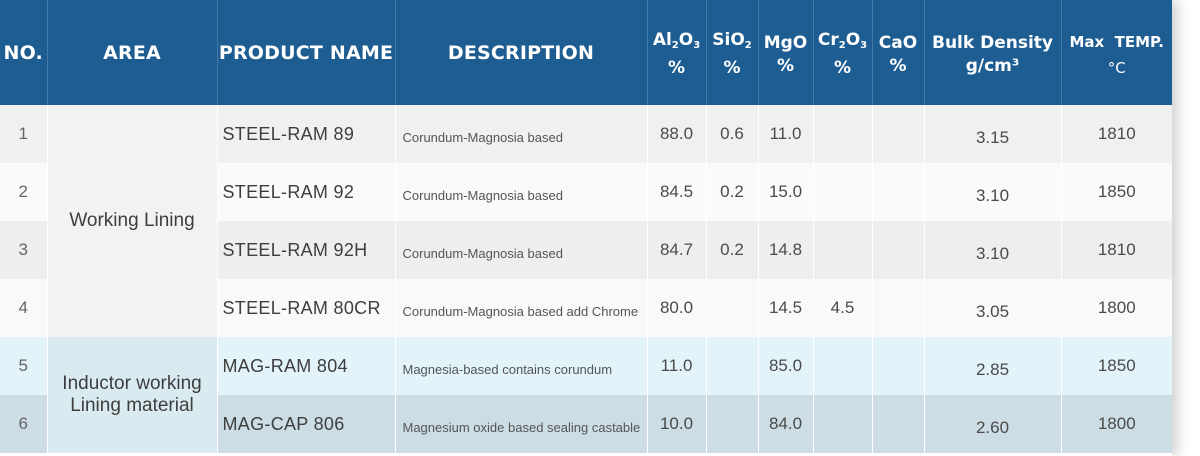 The image size is (1200, 456). I want to click on cell-bulk-density: 2.85, so click(992, 366).